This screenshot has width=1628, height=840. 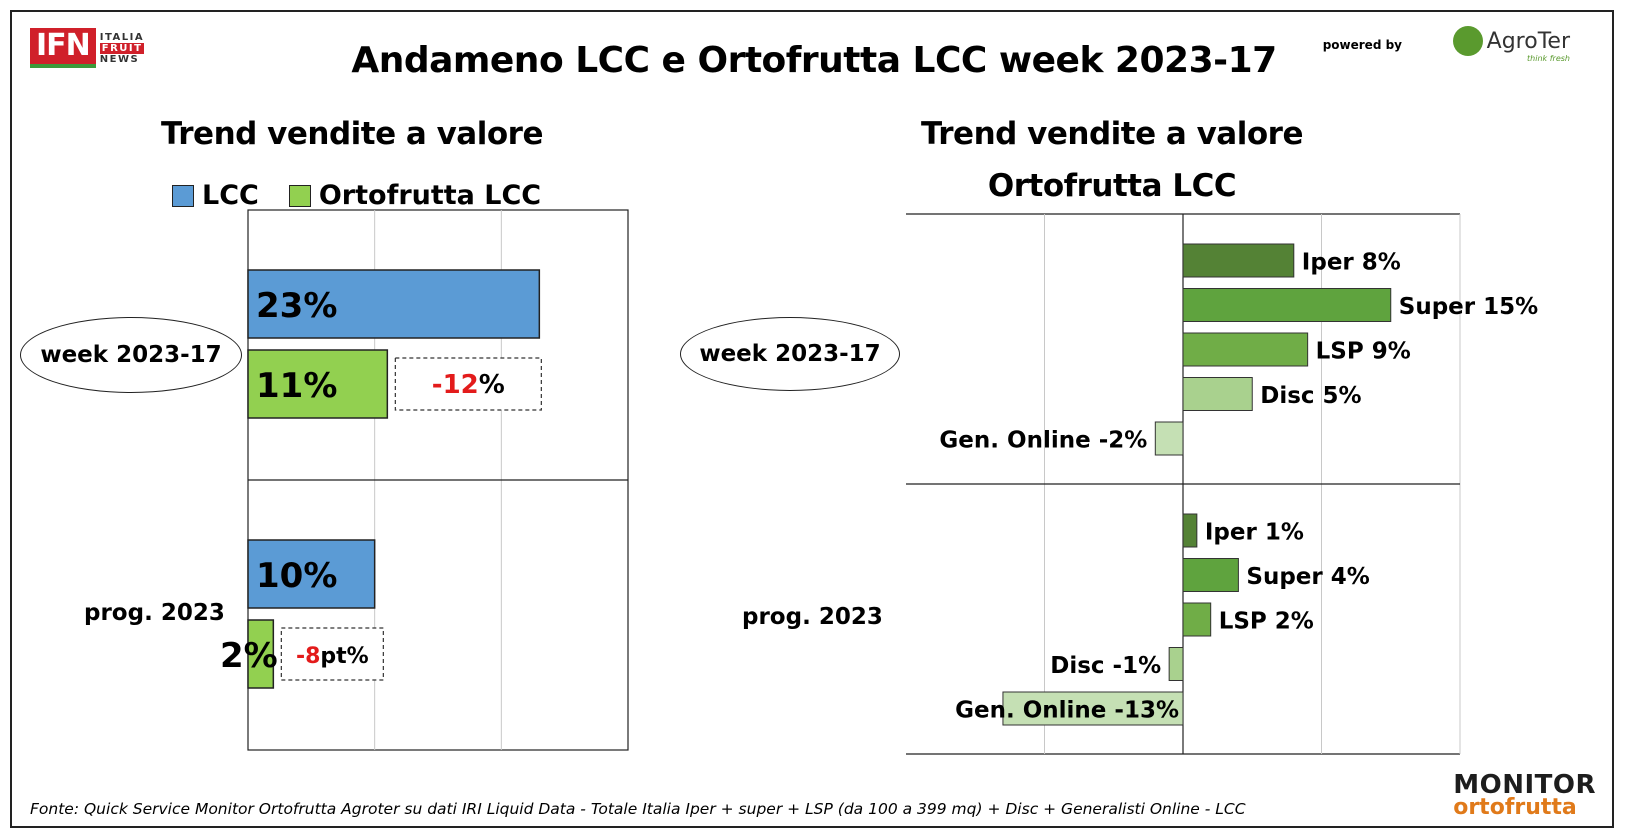 I want to click on legend-swatch-lcc, so click(x=183, y=195).